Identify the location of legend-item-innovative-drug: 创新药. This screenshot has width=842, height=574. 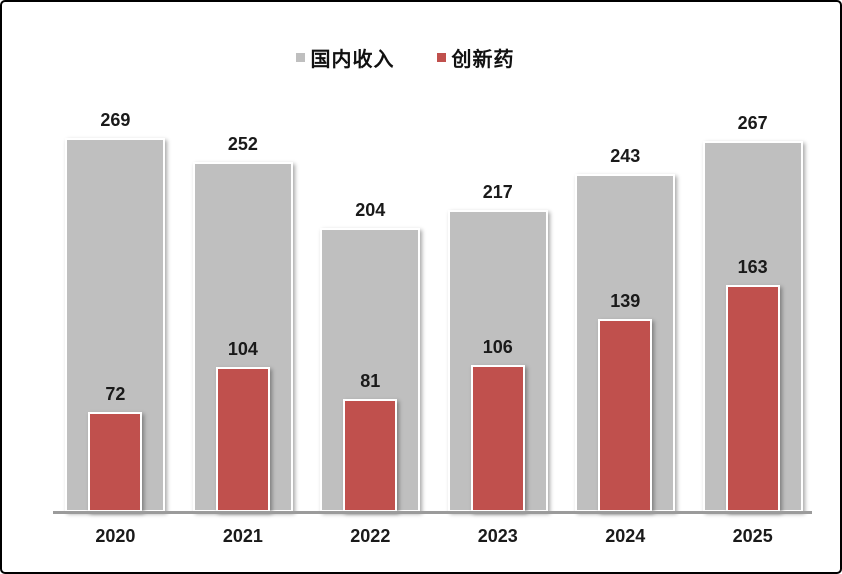
(475, 60).